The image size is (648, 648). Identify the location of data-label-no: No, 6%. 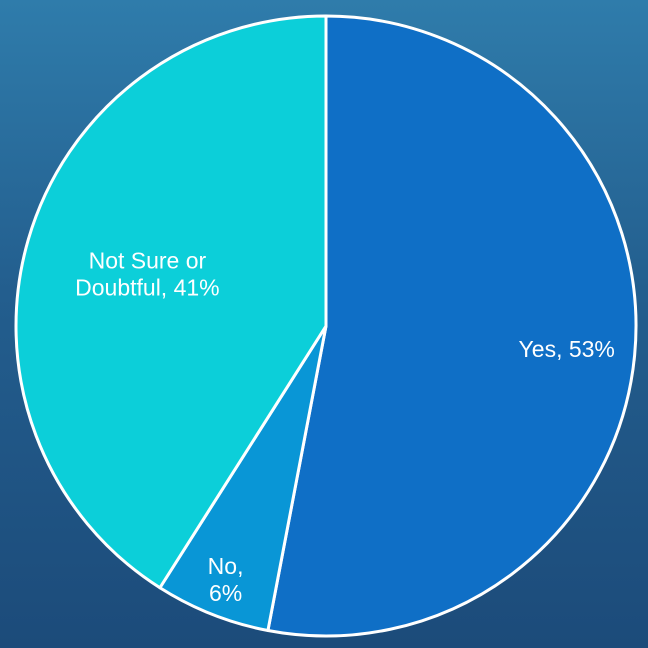
(226, 579).